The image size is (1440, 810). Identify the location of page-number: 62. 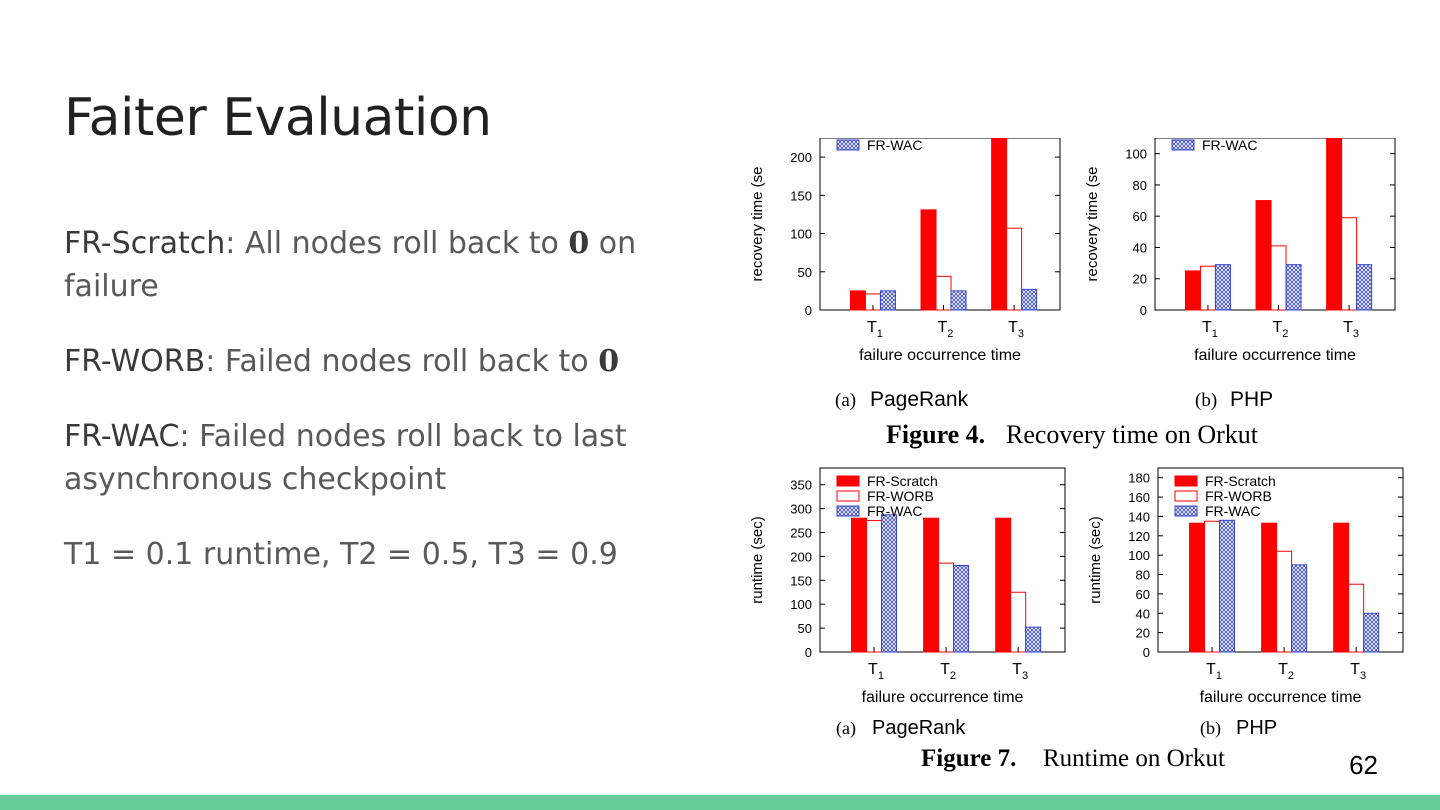
(1363, 765).